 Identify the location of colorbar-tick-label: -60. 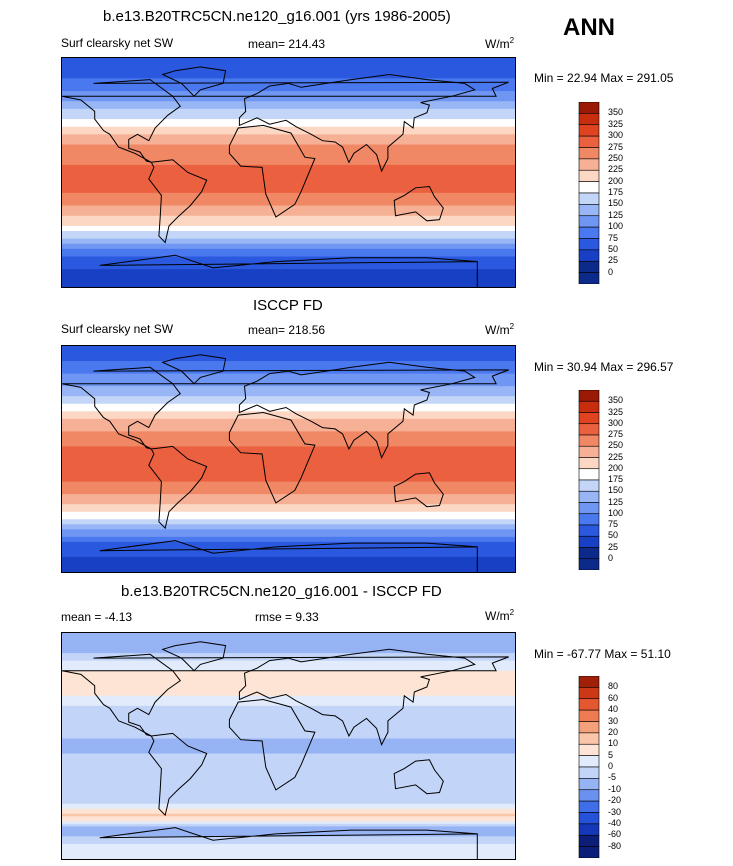
(615, 834).